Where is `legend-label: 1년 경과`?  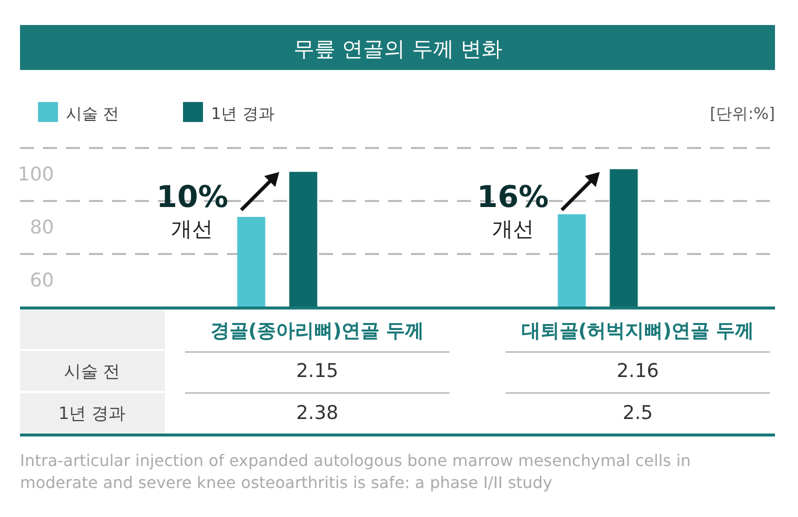
legend-label: 1년 경과 is located at coordinates (242, 113).